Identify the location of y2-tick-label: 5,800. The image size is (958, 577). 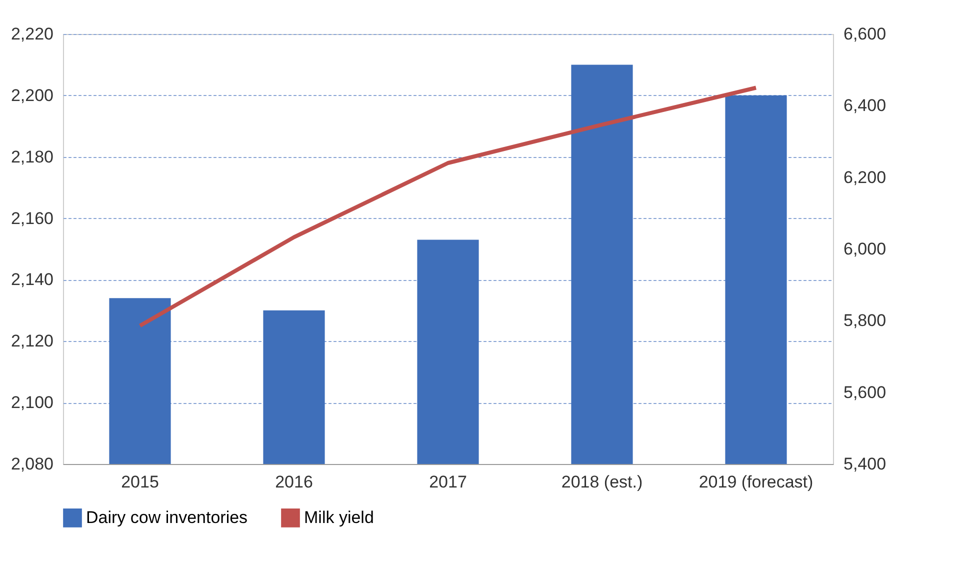
(865, 320).